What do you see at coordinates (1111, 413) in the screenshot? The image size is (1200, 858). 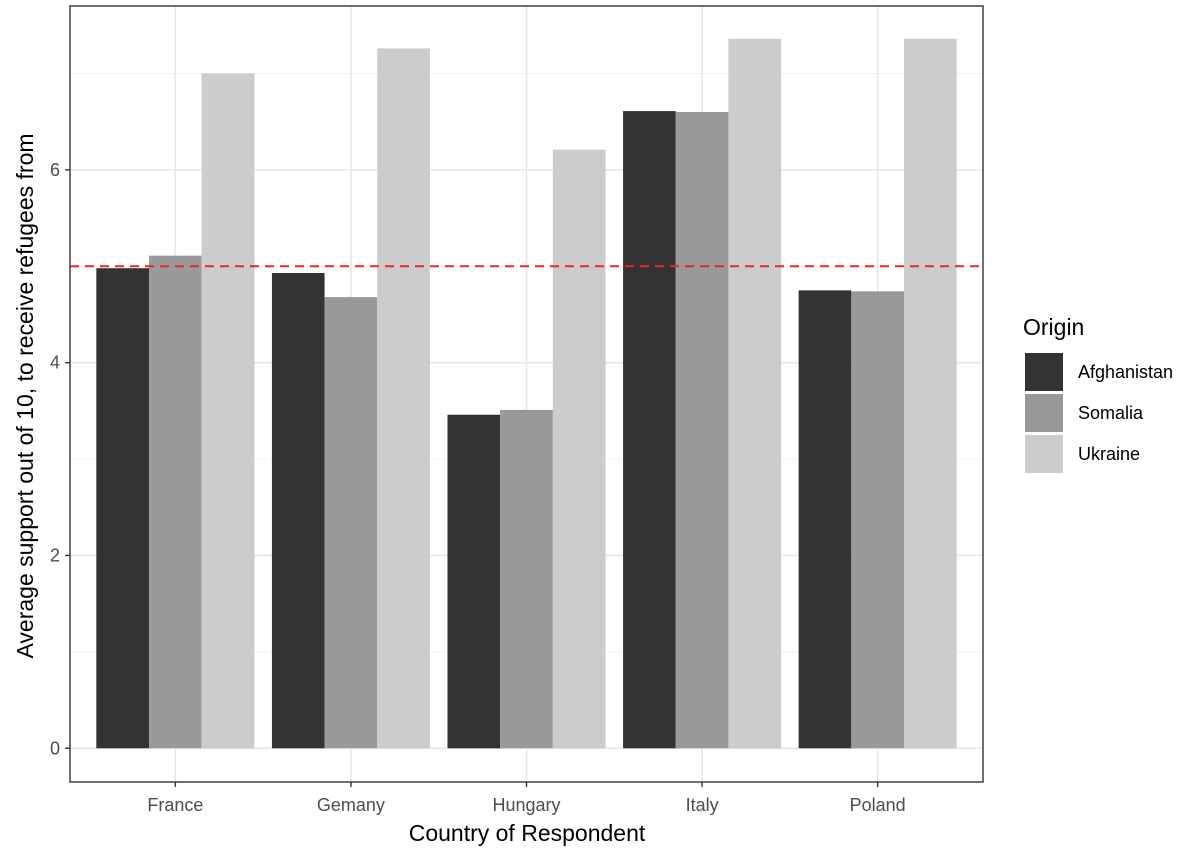 I see `legend-label-somalia: Somalia` at bounding box center [1111, 413].